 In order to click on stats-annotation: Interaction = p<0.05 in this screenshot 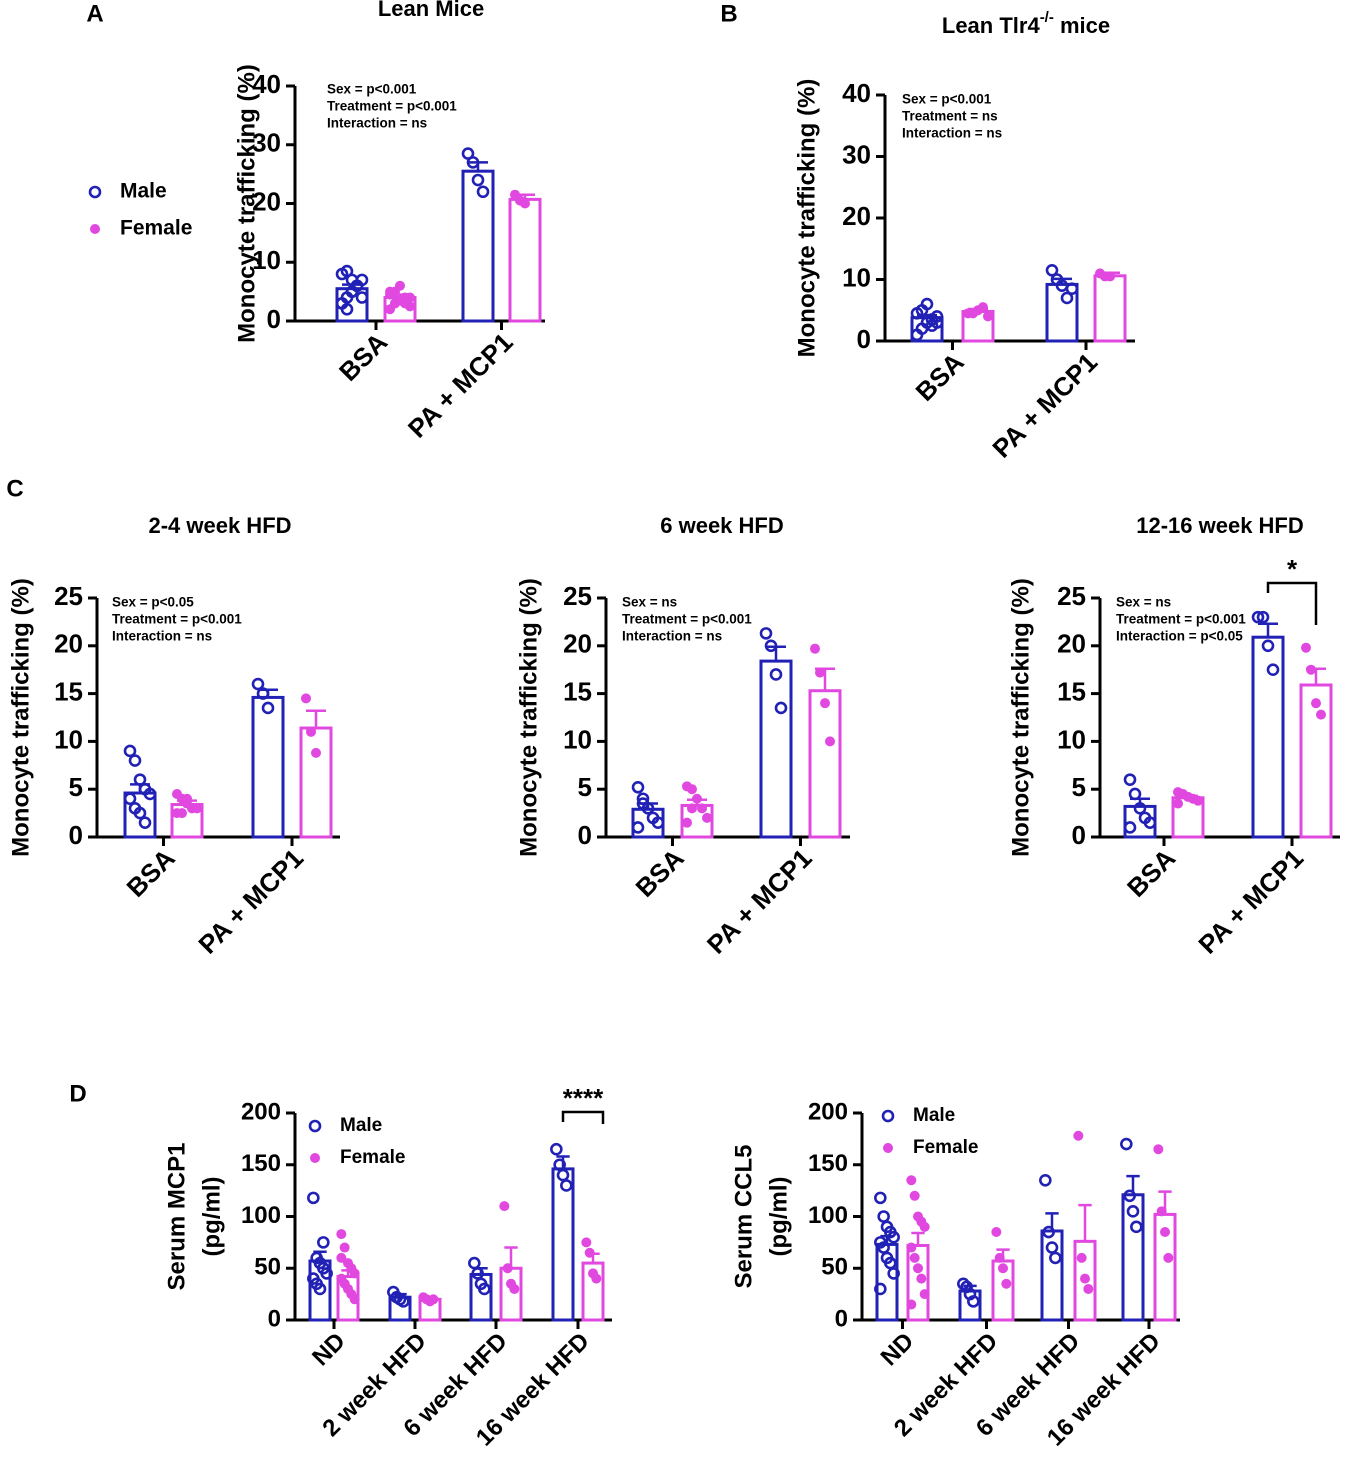, I will do `click(1179, 636)`.